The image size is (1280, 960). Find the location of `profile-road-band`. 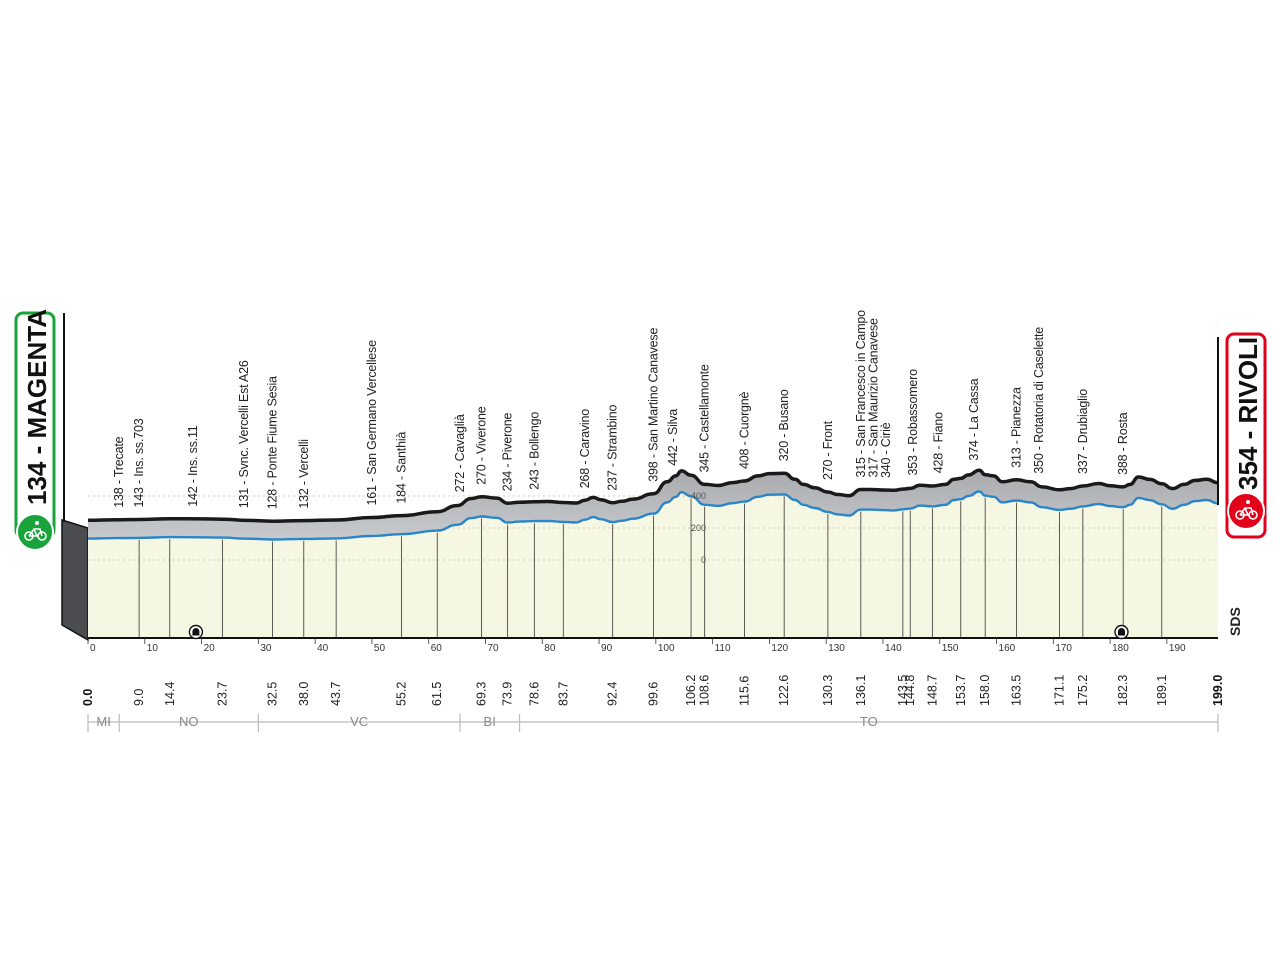

profile-road-band is located at coordinates (653, 504).